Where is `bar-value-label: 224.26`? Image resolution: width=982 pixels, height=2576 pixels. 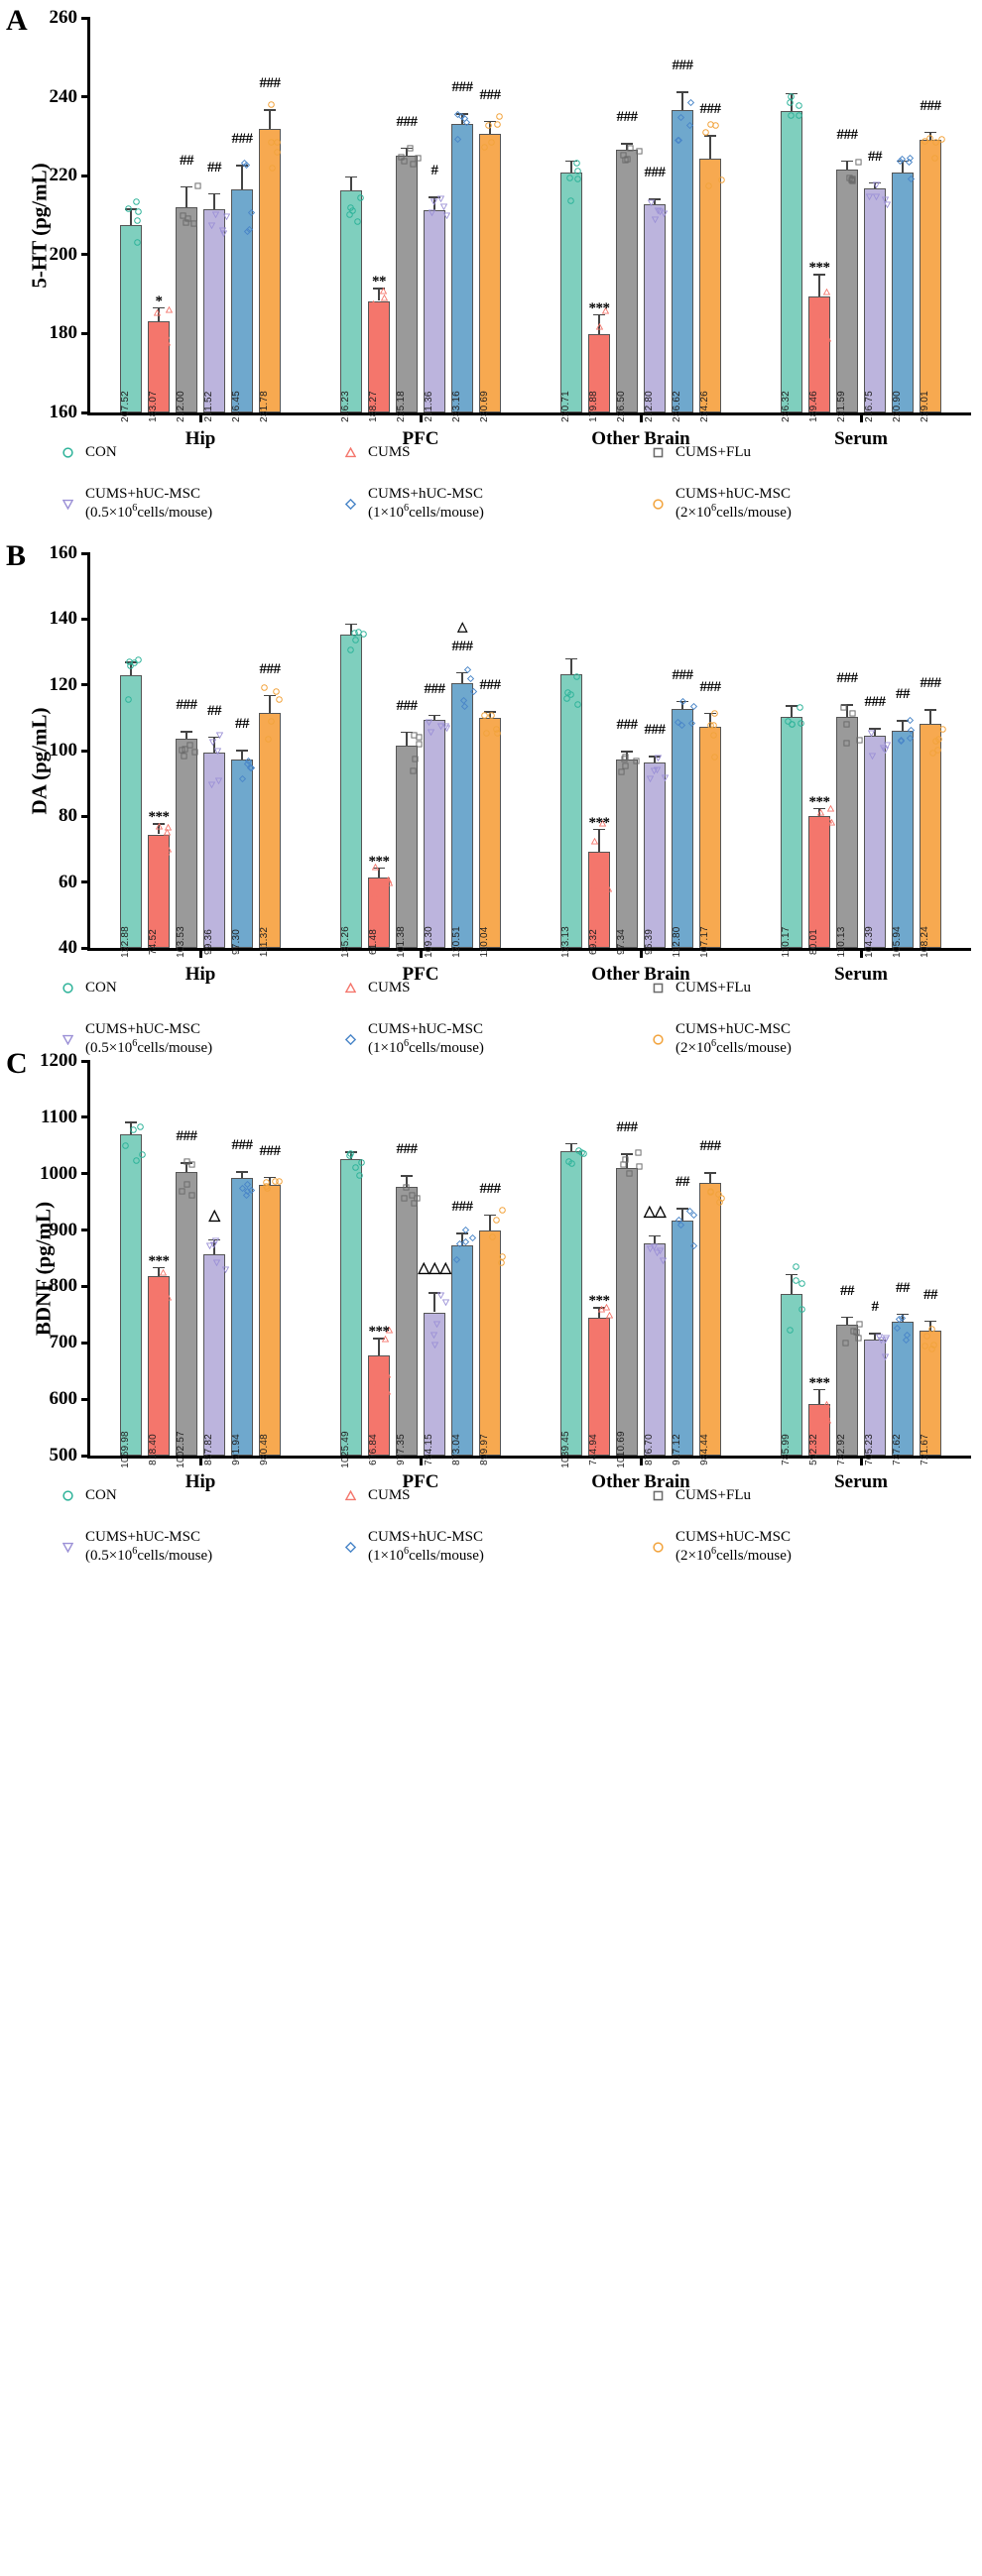
bar-value-label: 224.26 is located at coordinates (704, 407).